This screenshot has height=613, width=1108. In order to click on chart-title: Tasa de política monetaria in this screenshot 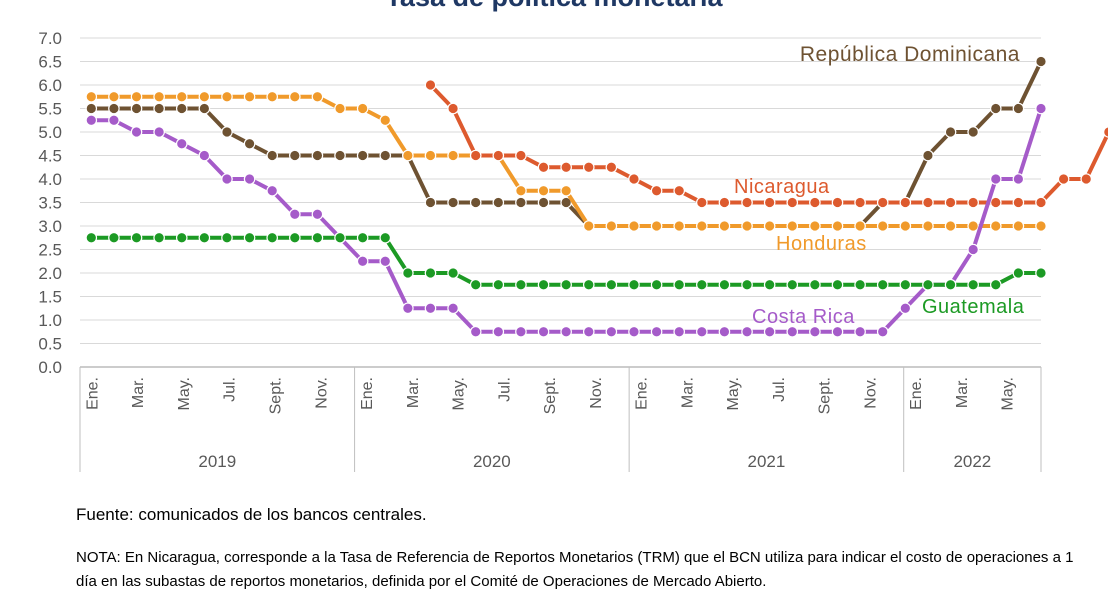, I will do `click(554, 6)`.